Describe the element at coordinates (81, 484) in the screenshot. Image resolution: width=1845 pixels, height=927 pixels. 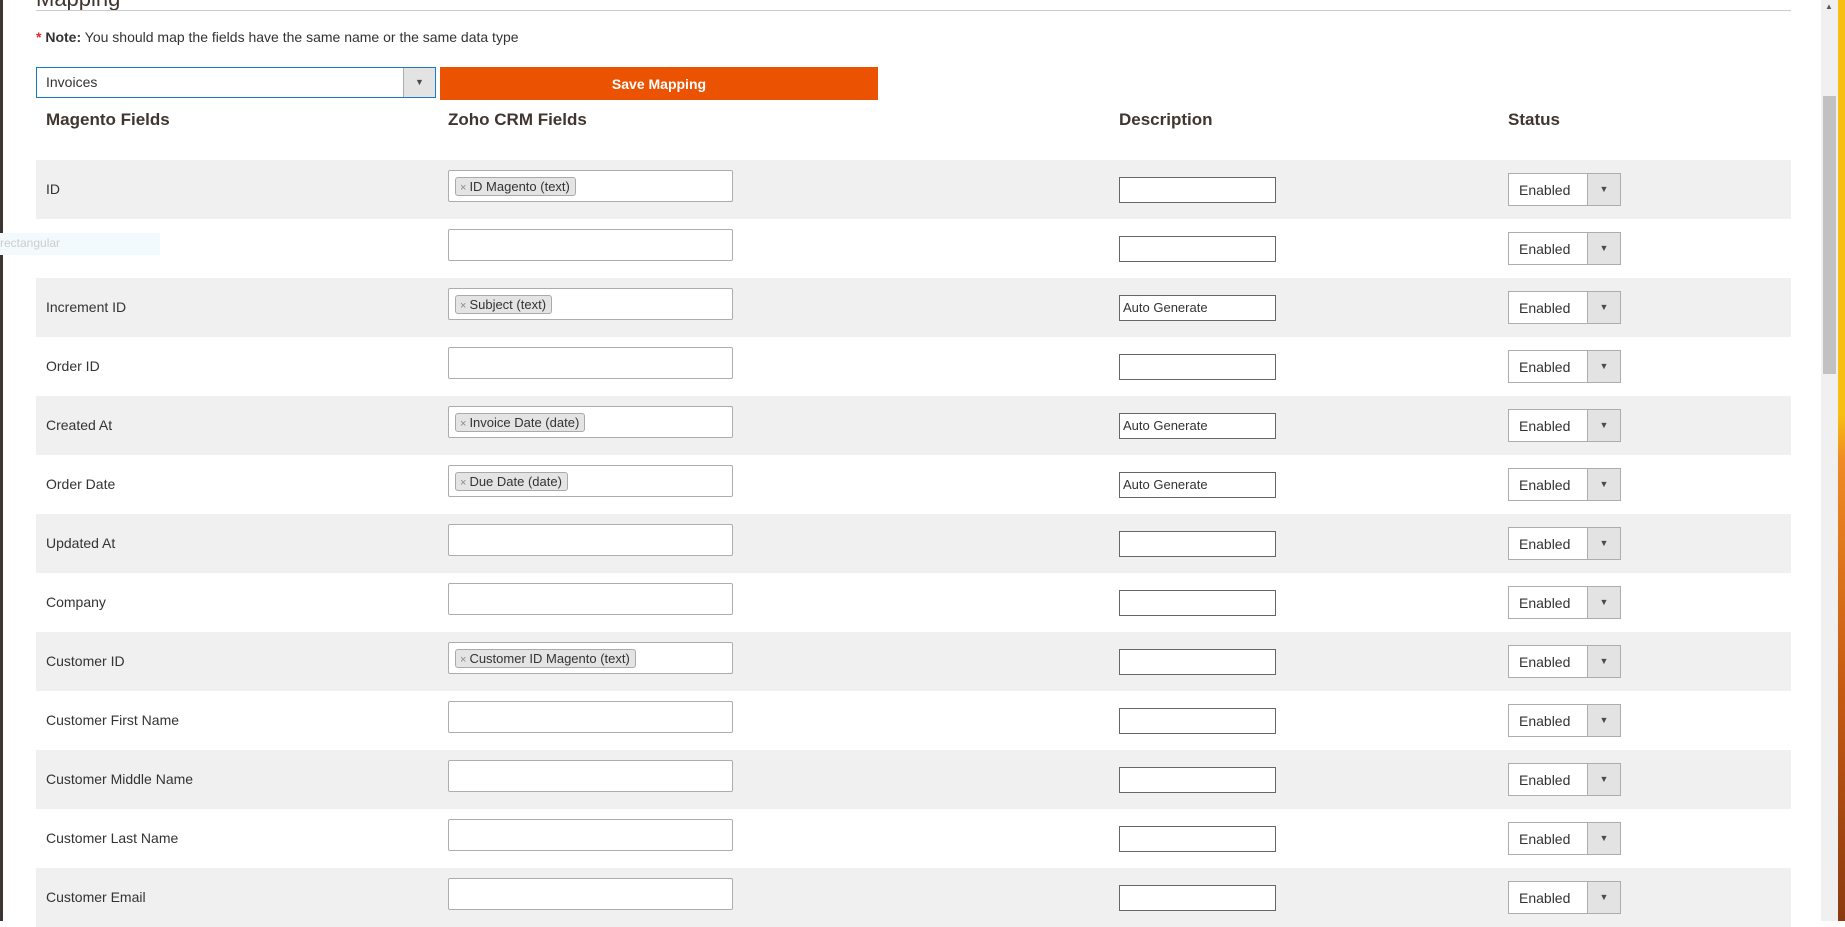
I see `magento-field-label: Order Date` at that location.